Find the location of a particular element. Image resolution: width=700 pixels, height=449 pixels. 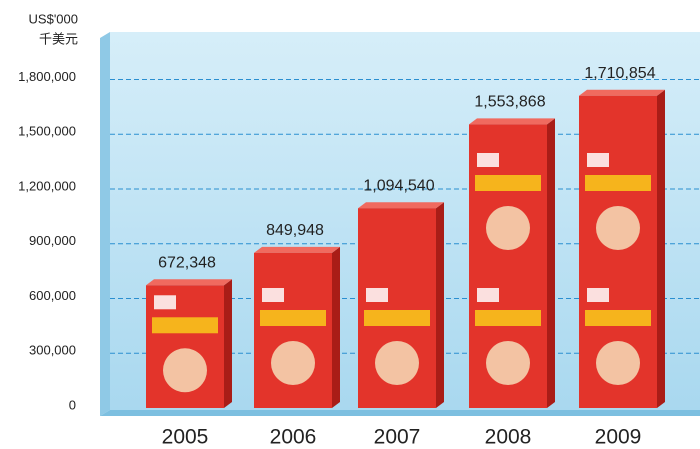

y-axis-unit: 千美元 is located at coordinates (58, 38).